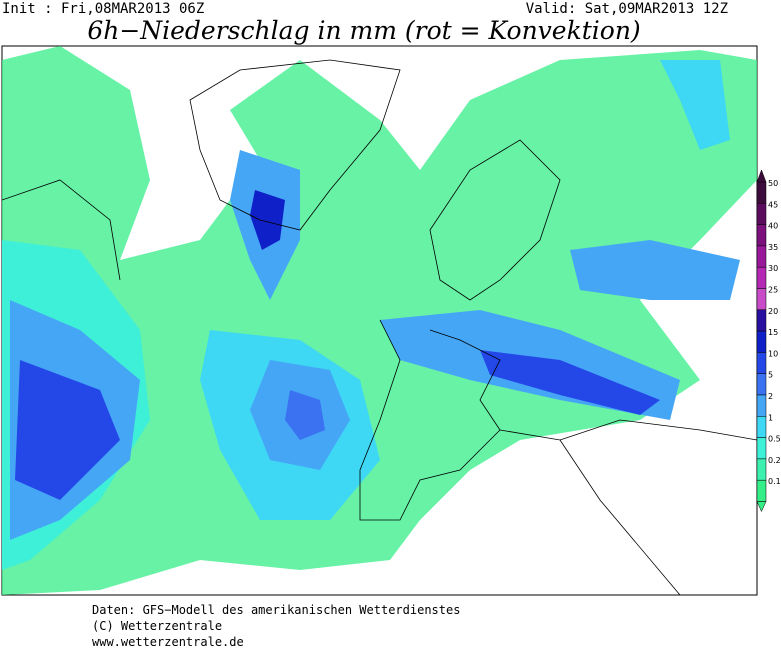 The image size is (781, 648). Describe the element at coordinates (773, 290) in the screenshot. I see `legend-label: 25` at that location.